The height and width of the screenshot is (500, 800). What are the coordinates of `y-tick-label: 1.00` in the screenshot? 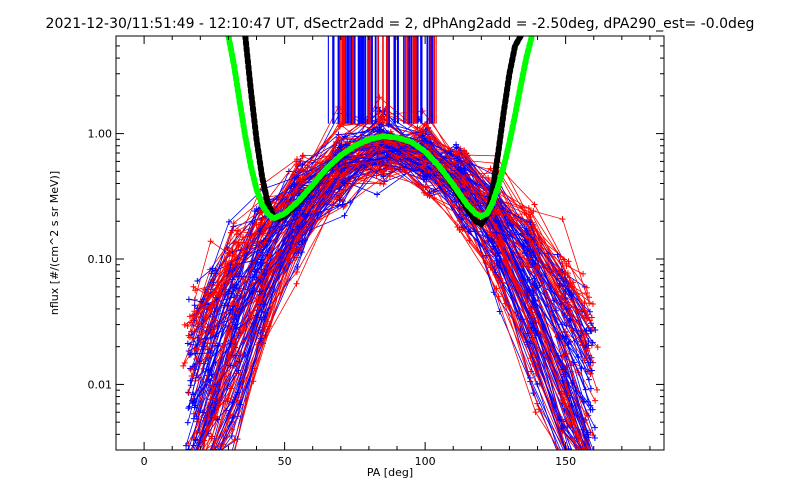 It's located at (100, 134).